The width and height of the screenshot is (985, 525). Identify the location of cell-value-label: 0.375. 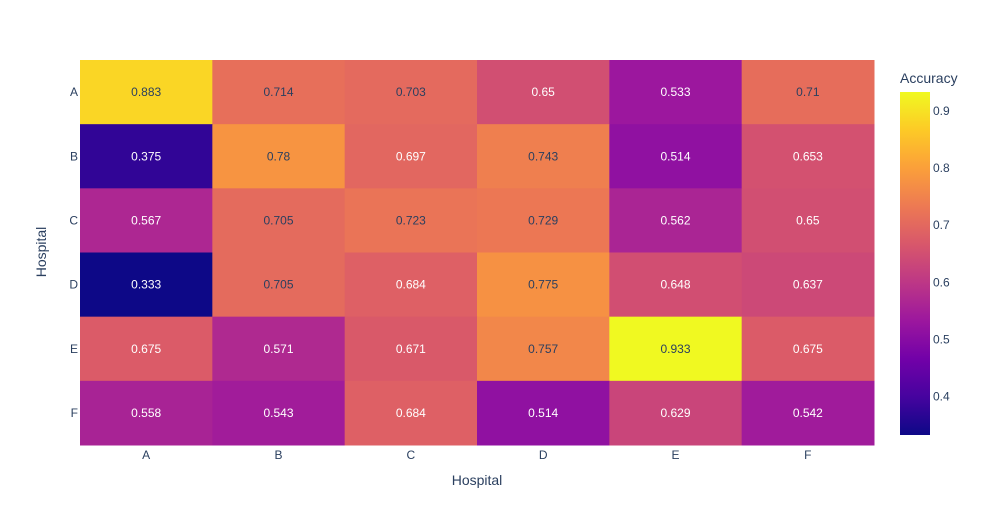
(146, 156).